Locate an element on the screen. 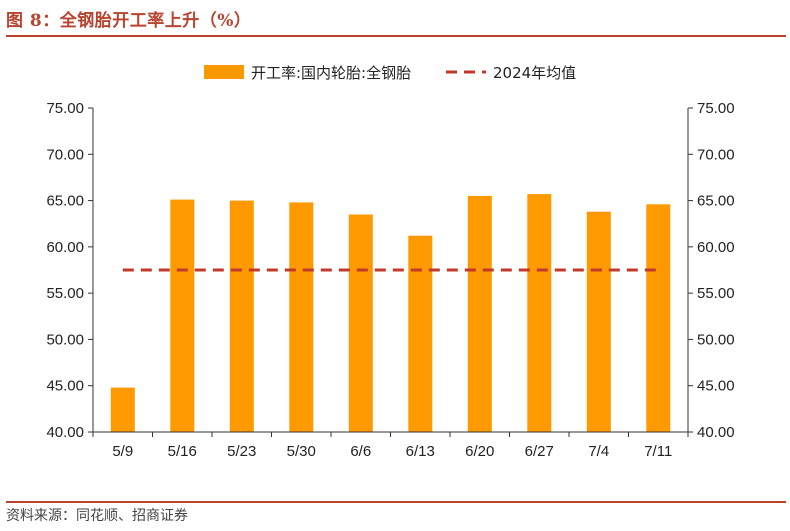 The width and height of the screenshot is (790, 531). y-tick-label-right: 40.00 is located at coordinates (716, 432).